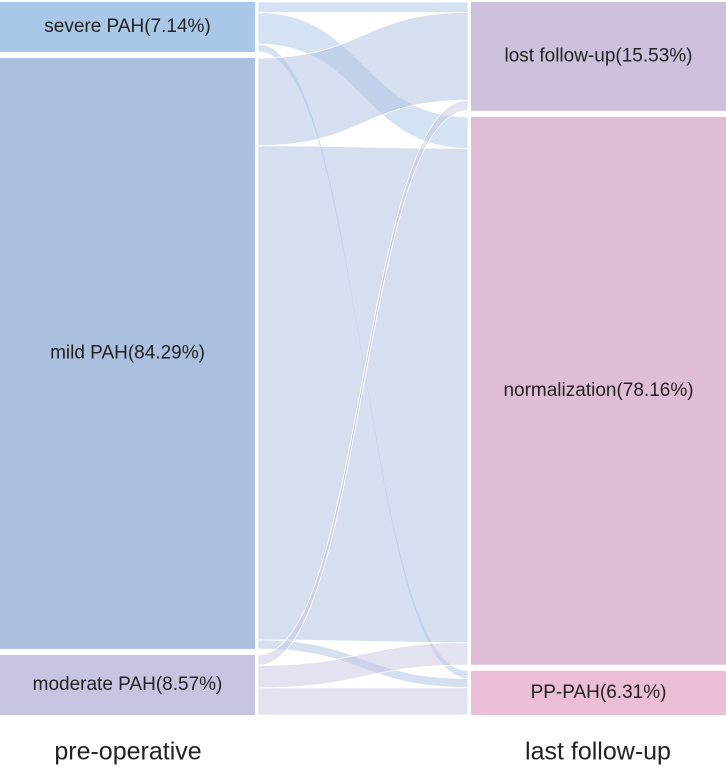 This screenshot has width=726, height=770. What do you see at coordinates (598, 752) in the screenshot?
I see `column-title: last follow-up` at bounding box center [598, 752].